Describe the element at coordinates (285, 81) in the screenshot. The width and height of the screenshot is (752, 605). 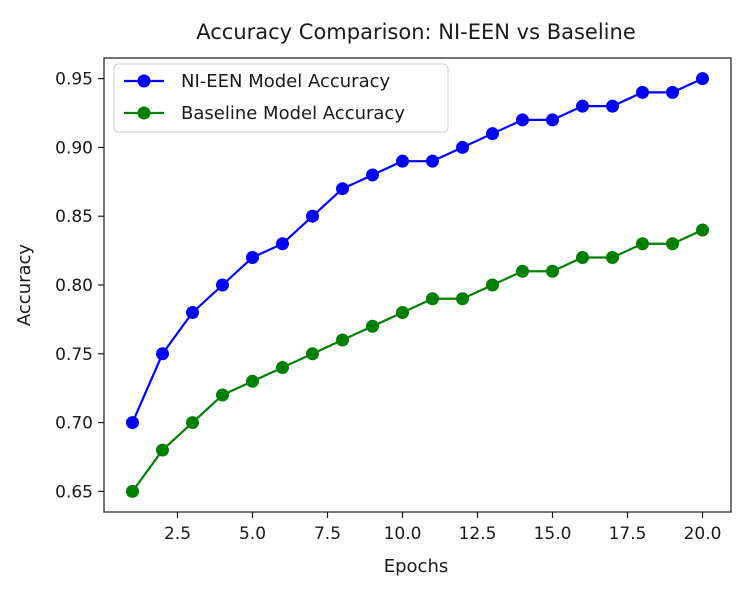
I see `legend-label: NI-EEN Model Accuracy` at that location.